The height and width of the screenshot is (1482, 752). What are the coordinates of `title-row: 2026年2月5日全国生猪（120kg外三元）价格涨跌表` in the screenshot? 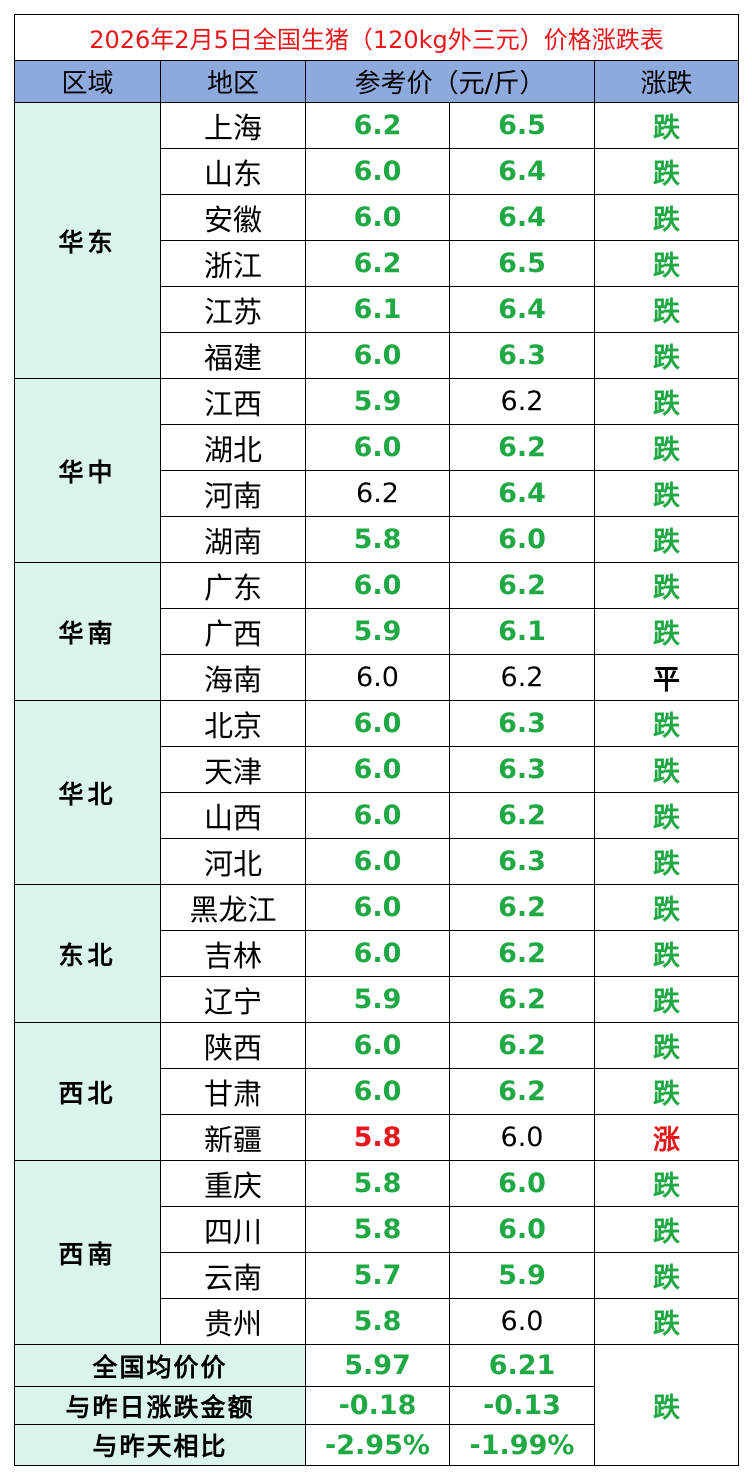 It's located at (376, 37).